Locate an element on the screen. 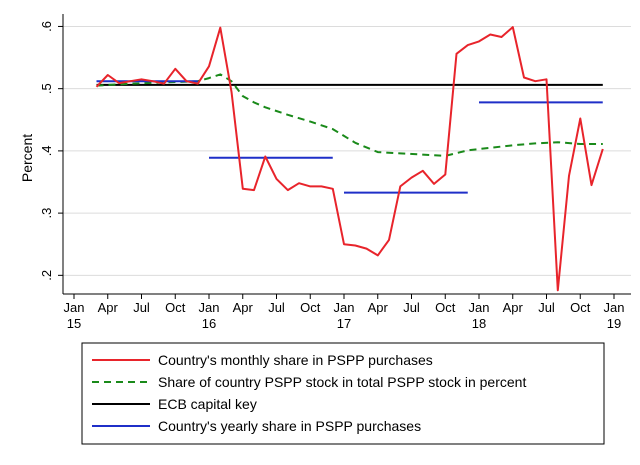 This screenshot has height=465, width=640. series-stock-share is located at coordinates (349, 115).